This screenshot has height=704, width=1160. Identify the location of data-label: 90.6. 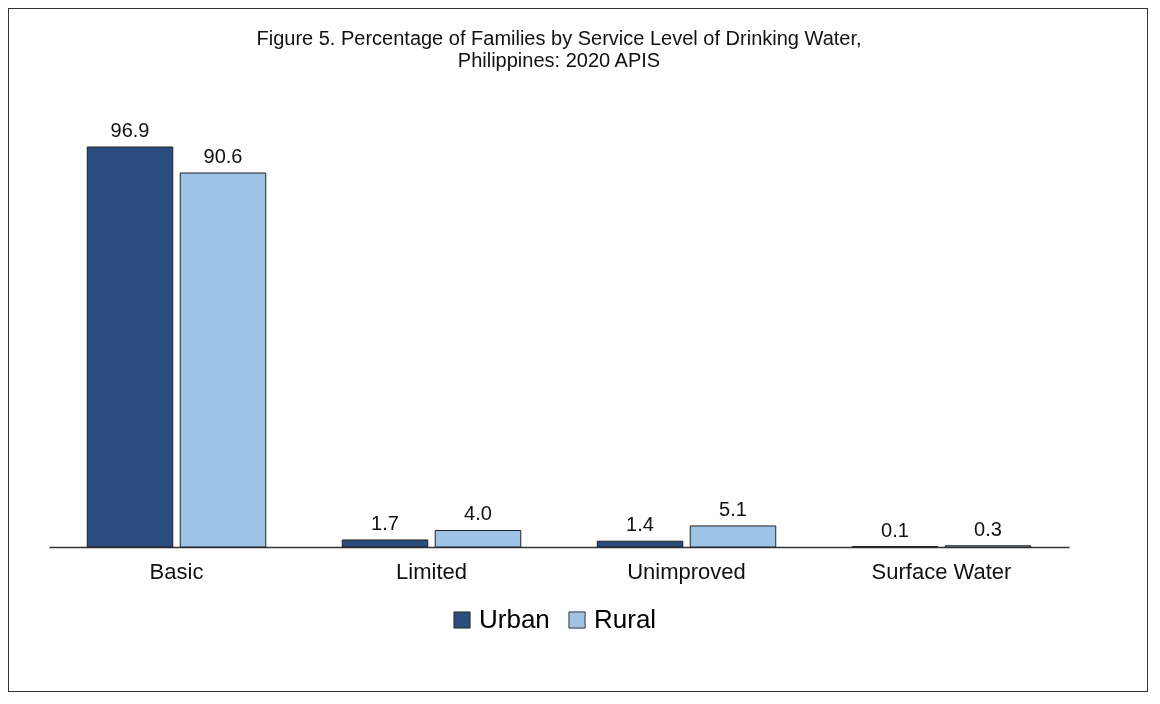
(223, 156).